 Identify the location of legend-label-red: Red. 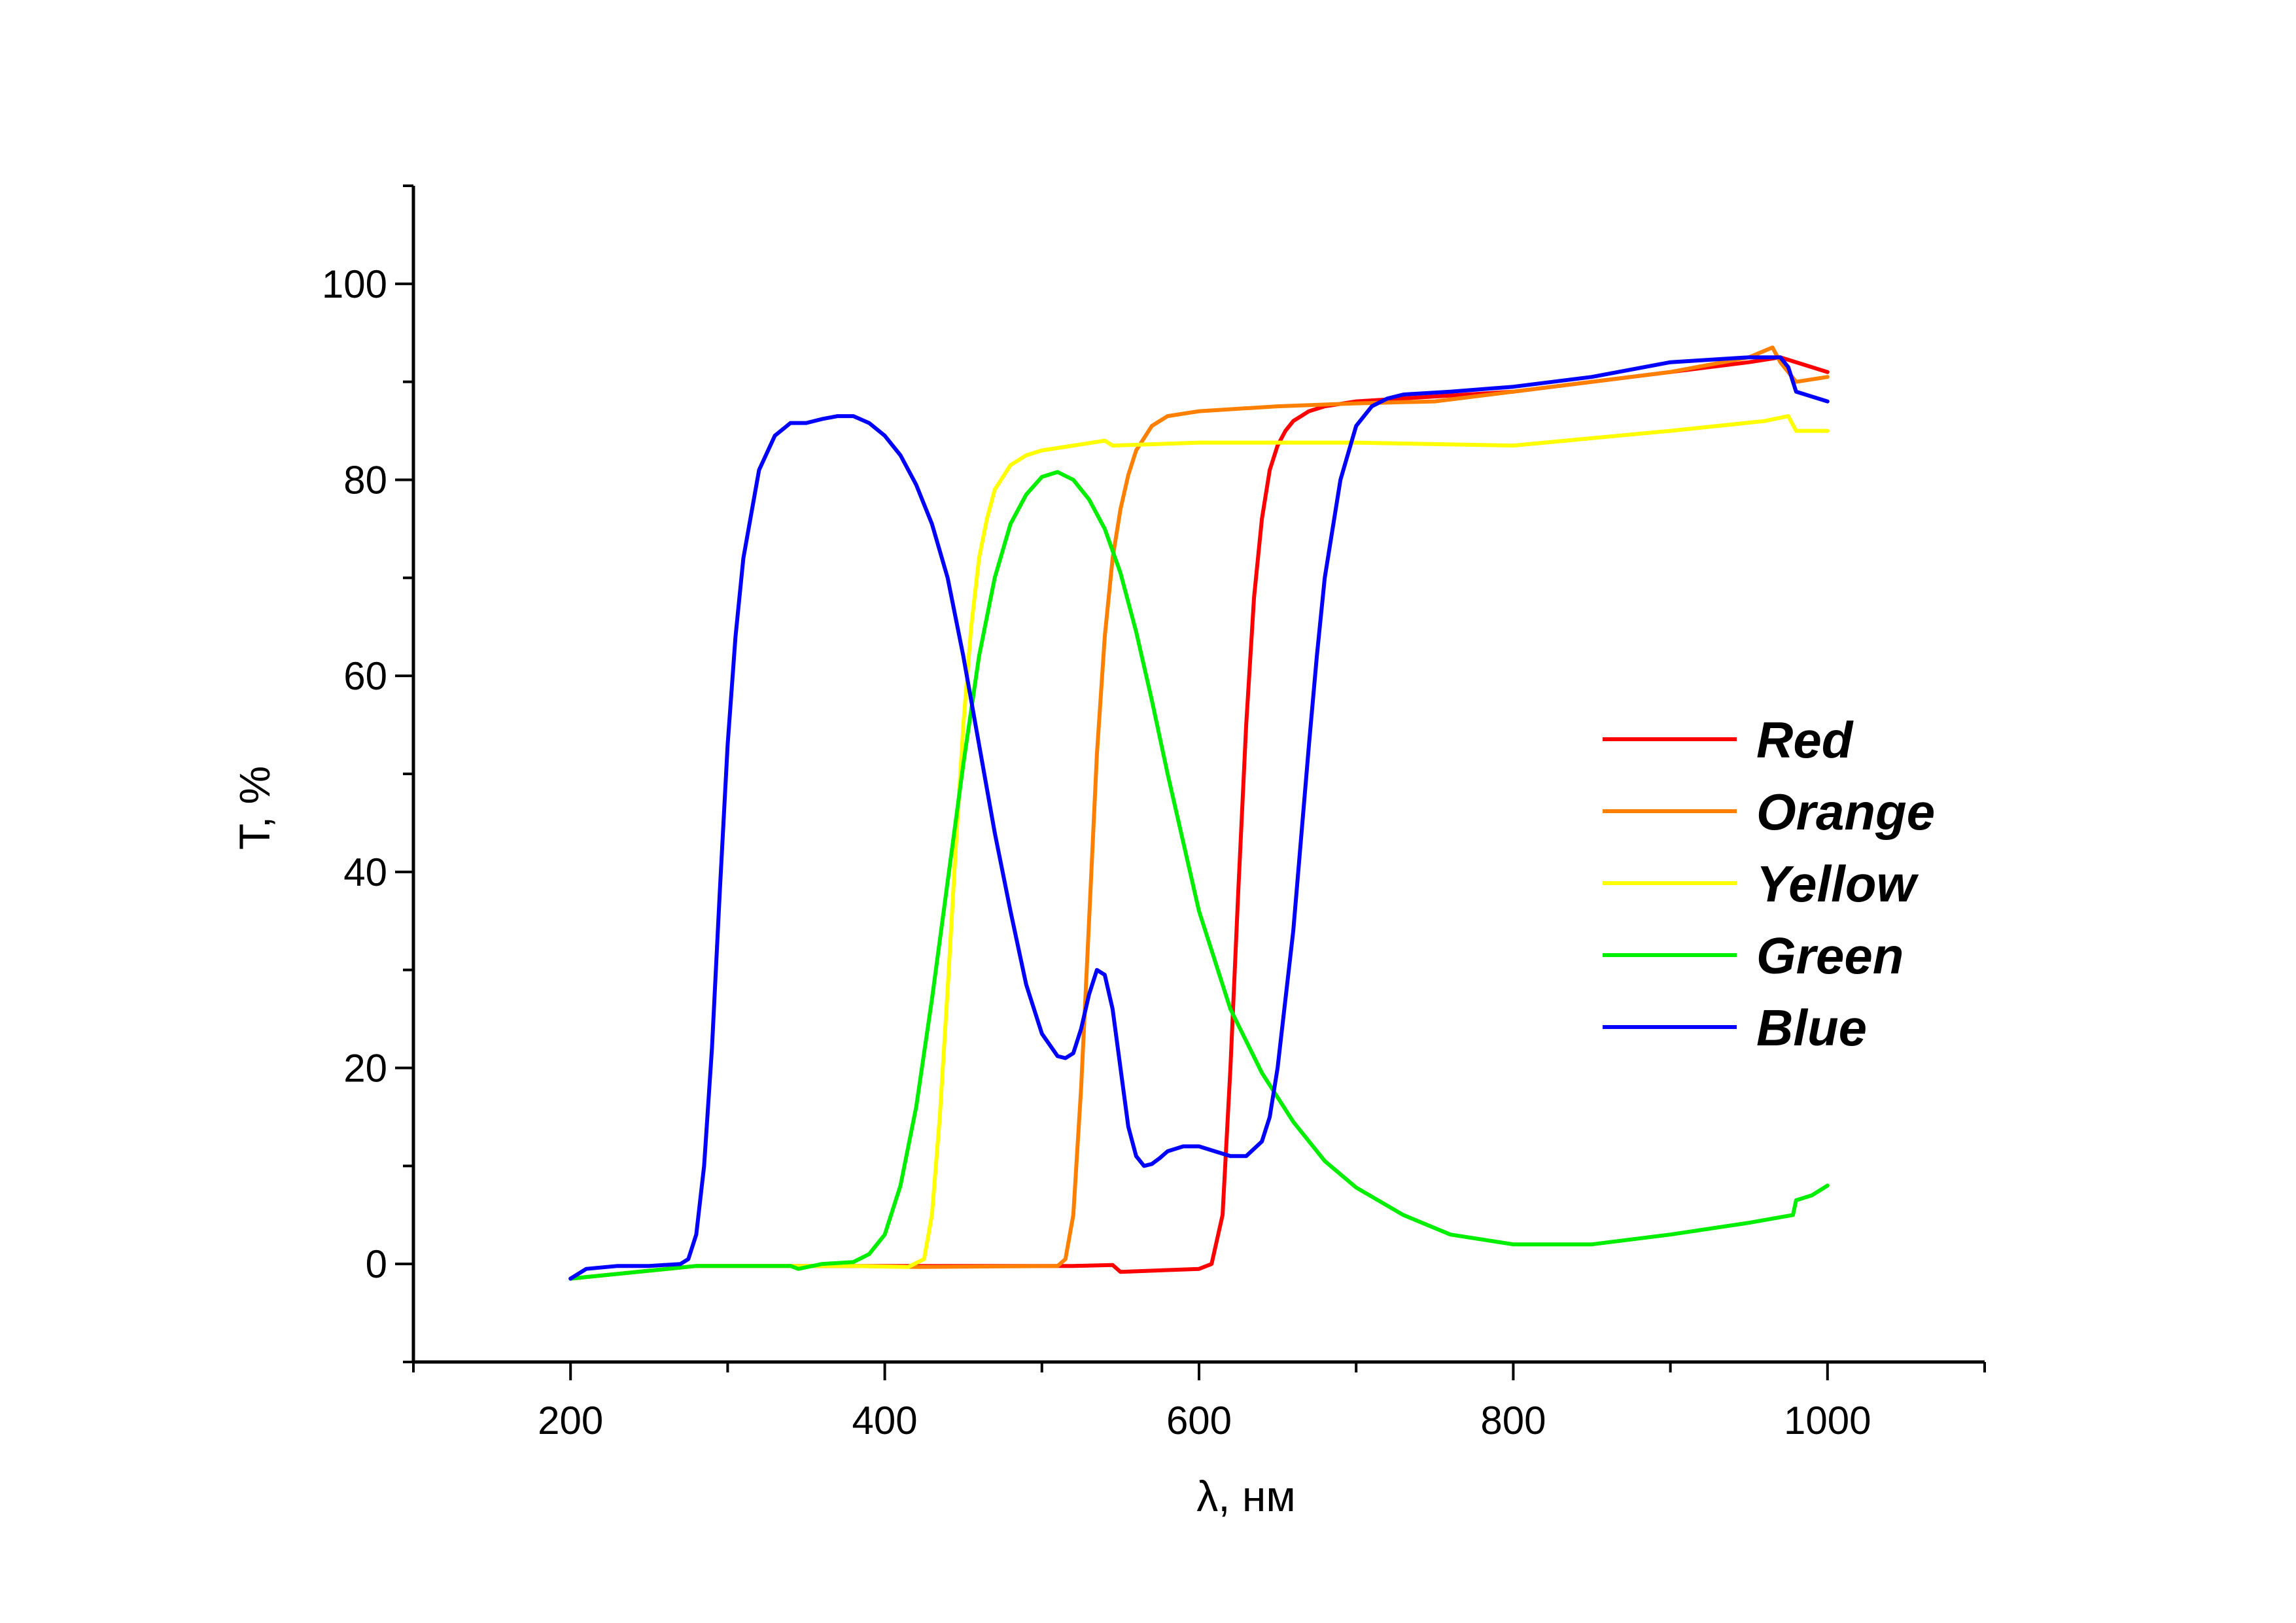
(1805, 740).